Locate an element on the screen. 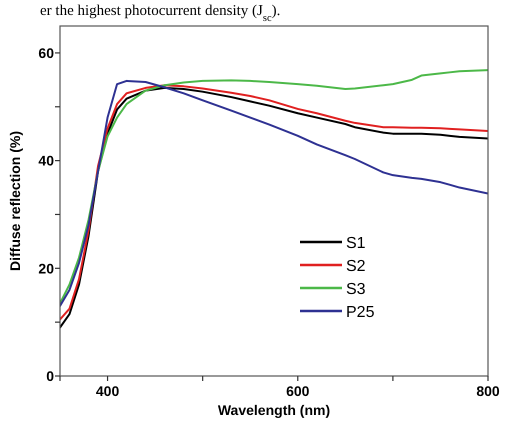  x-tick-label: 400 is located at coordinates (108, 391).